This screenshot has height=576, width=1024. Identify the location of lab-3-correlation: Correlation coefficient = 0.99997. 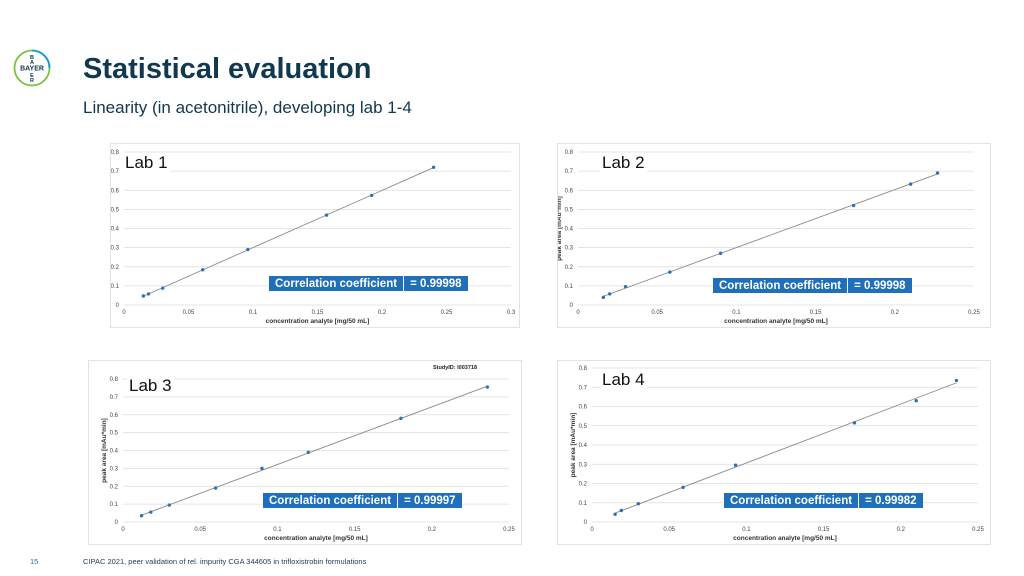
(362, 500).